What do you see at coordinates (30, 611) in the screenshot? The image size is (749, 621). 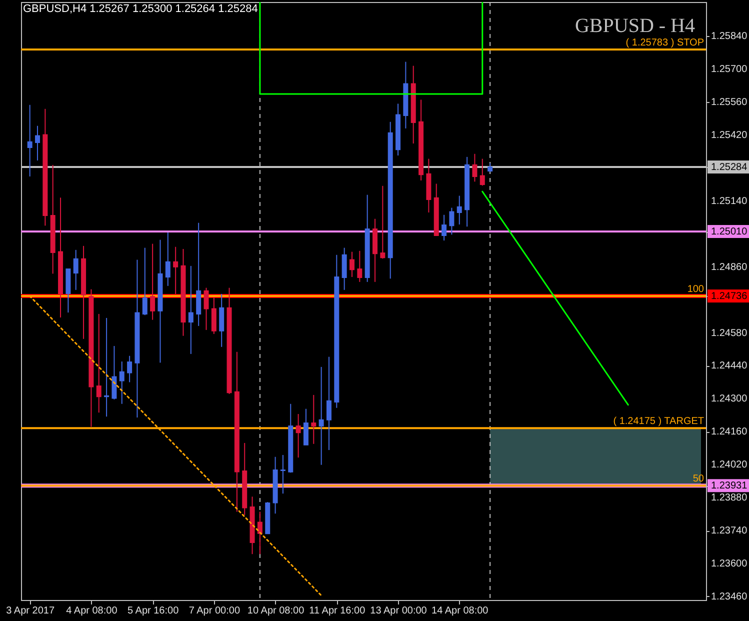 I see `x-tick-label: 3 Apr 2017` at bounding box center [30, 611].